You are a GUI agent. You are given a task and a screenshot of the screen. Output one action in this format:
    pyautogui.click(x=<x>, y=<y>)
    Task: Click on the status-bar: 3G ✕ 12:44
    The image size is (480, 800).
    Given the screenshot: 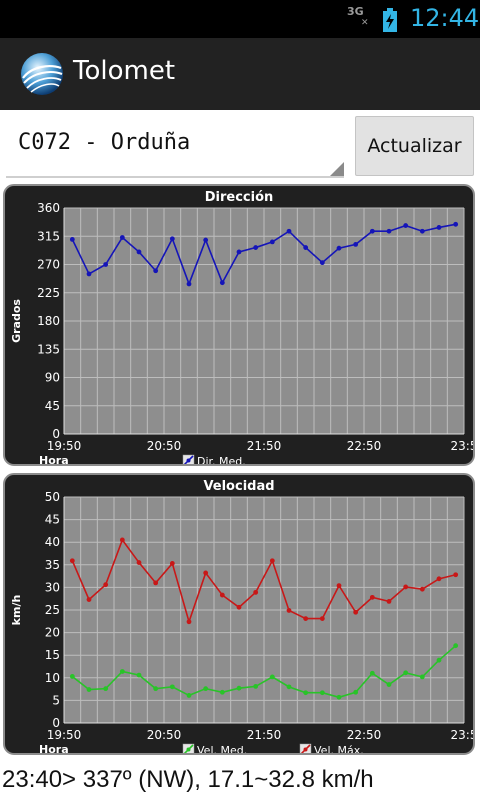 What is the action you would take?
    pyautogui.click(x=240, y=19)
    